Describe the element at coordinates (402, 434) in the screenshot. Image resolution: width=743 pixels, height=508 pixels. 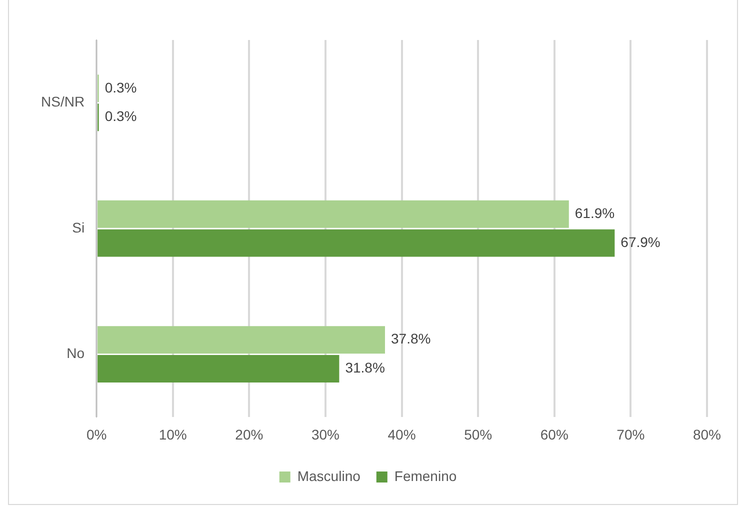
I see `x-tick-label: 40%` at that location.